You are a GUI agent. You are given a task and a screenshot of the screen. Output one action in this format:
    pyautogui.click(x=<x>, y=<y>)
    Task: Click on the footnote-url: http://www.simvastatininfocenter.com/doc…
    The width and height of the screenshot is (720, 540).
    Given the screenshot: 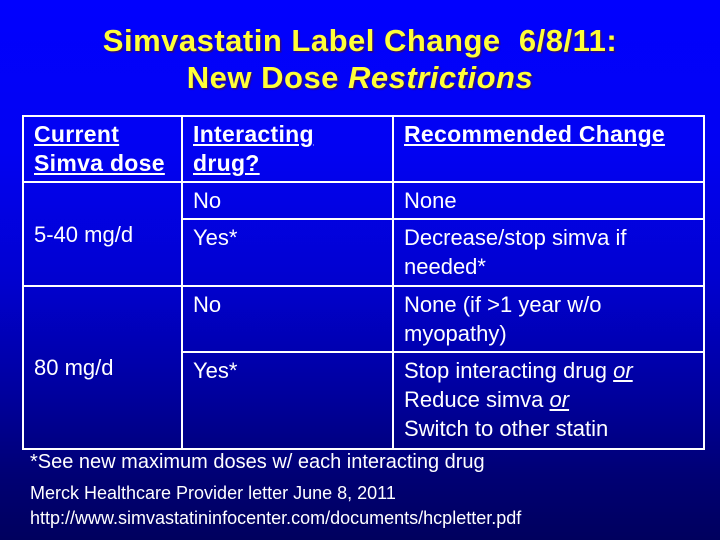 What is the action you would take?
    pyautogui.click(x=276, y=518)
    